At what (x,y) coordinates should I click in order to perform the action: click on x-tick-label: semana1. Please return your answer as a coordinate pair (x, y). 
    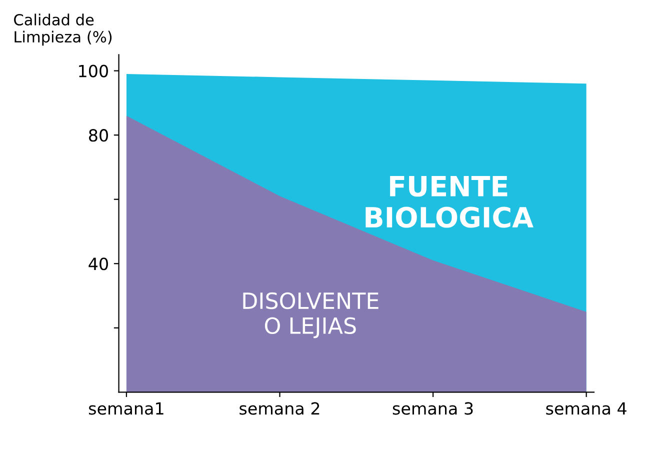
    Looking at the image, I should click on (126, 408).